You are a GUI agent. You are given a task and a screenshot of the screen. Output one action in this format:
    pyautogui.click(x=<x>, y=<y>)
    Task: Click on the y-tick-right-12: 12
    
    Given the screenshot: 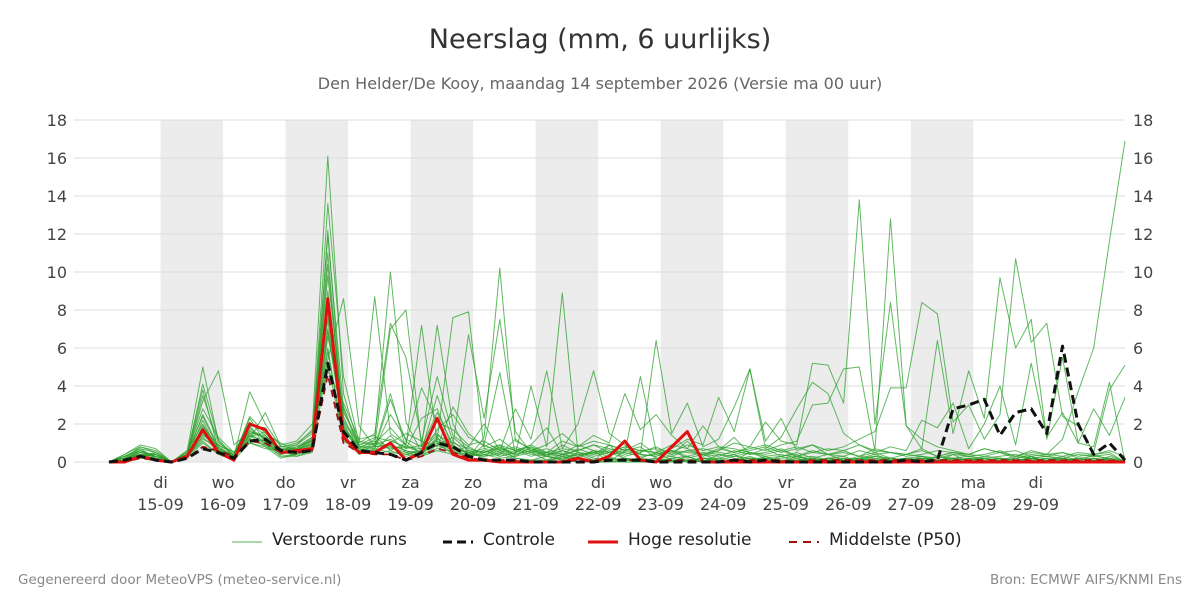 What is the action you would take?
    pyautogui.click(x=1143, y=234)
    